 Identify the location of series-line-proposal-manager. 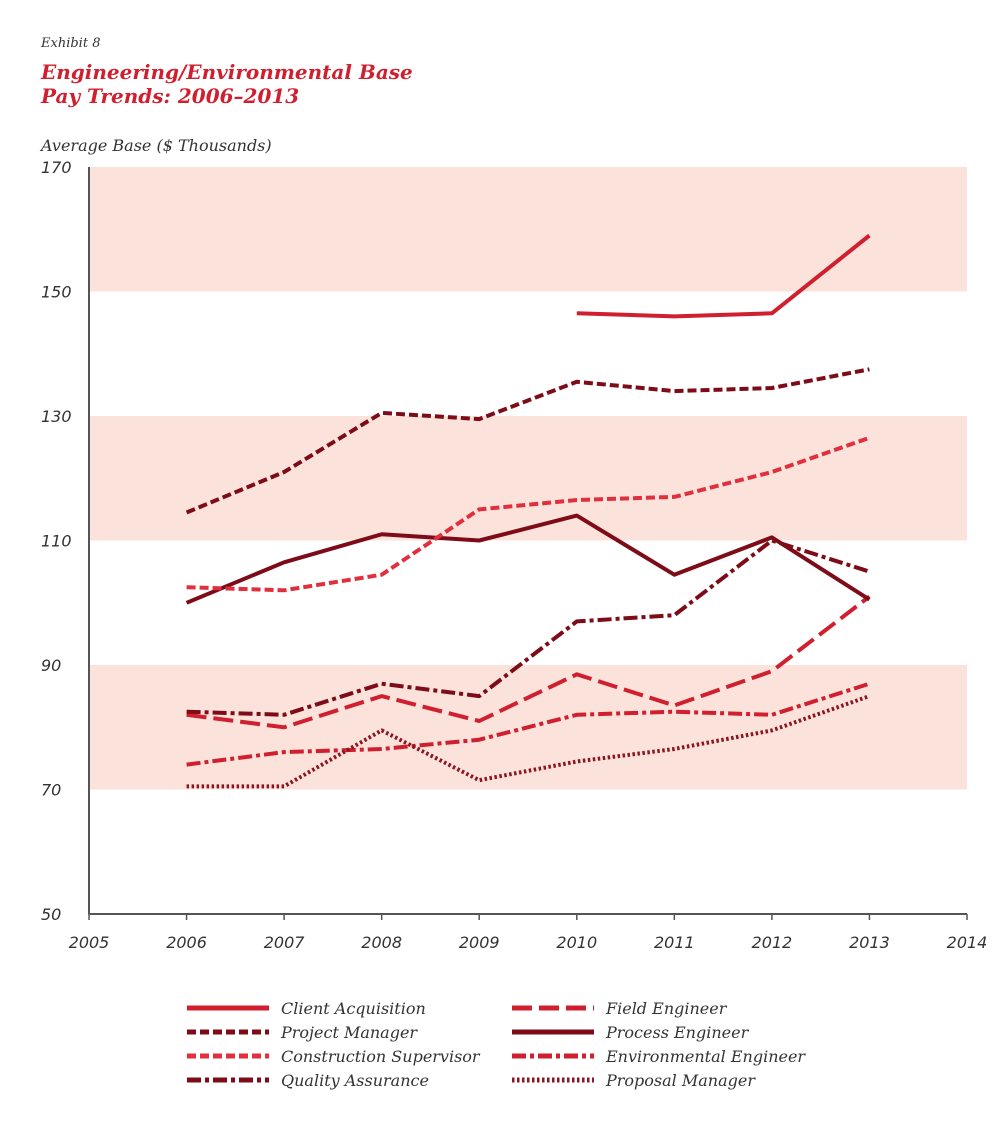
(528, 741).